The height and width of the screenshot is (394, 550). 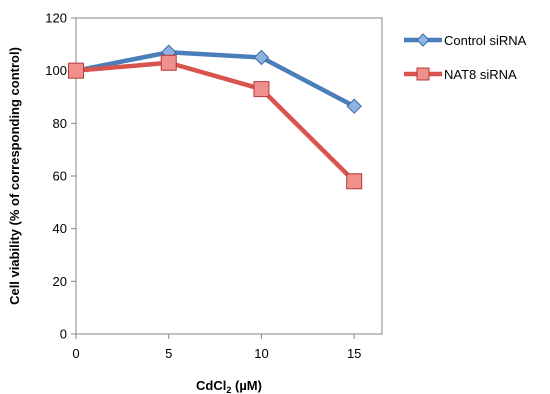 I want to click on y-axis-ticks: 0 20 40 60 80 100 120, so click(x=60, y=176).